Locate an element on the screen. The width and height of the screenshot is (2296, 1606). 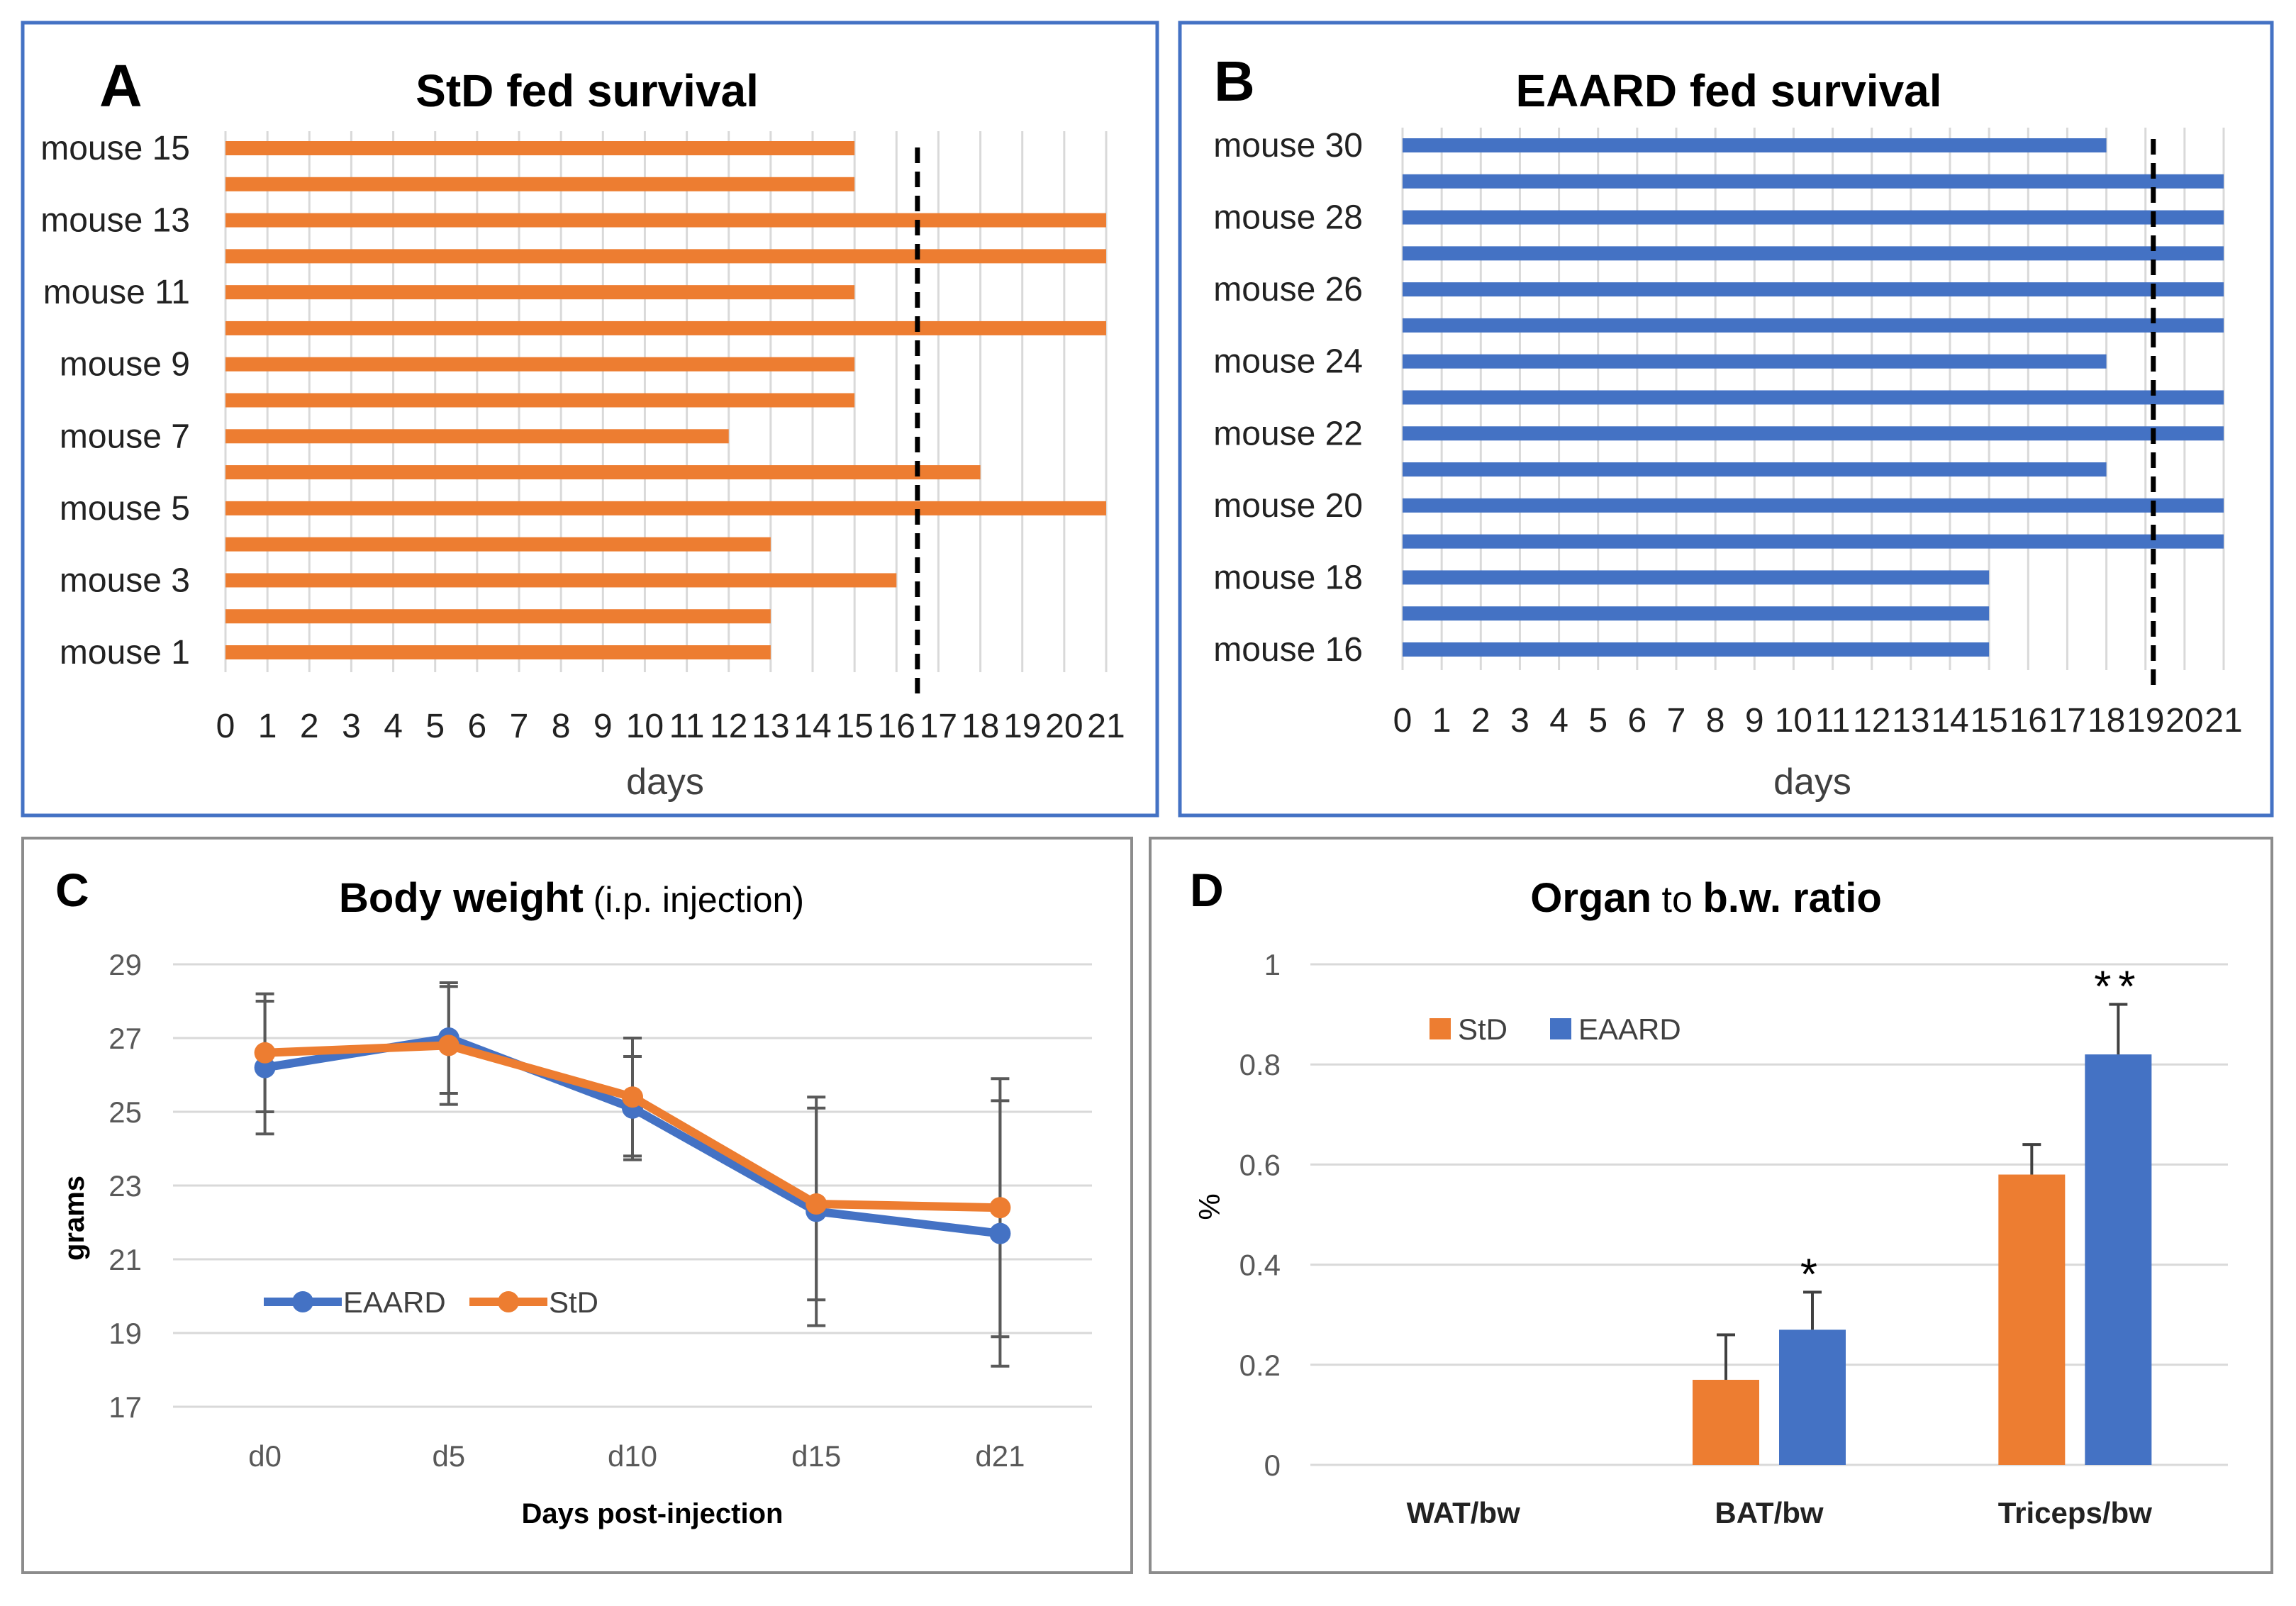
panel-b-y-tick-label: mouse 22 is located at coordinates (1288, 433).